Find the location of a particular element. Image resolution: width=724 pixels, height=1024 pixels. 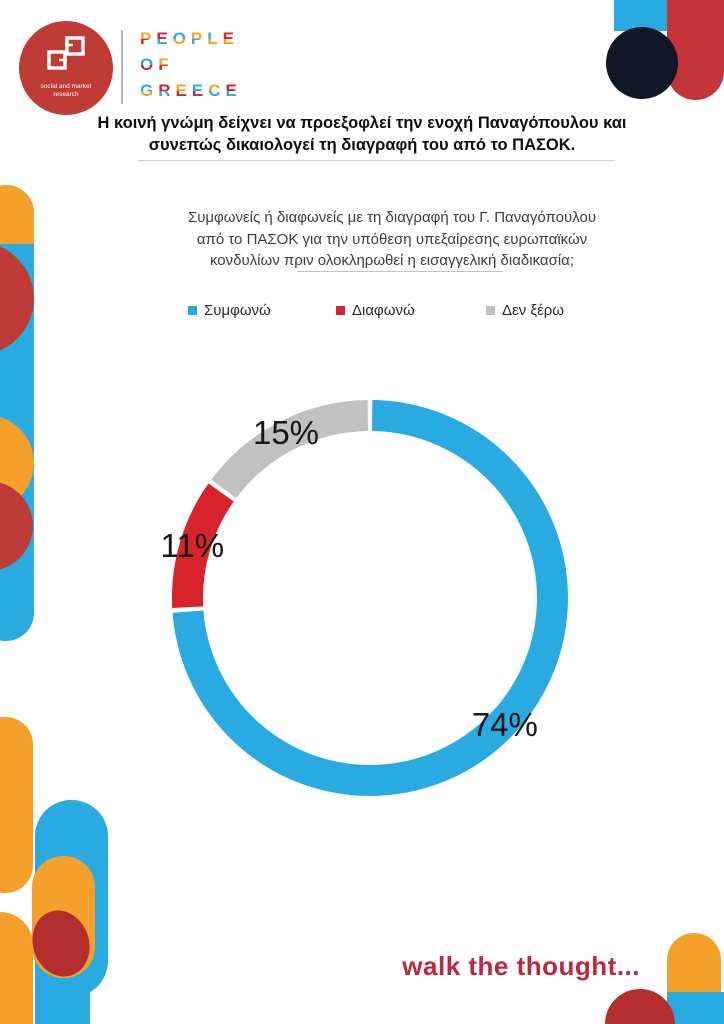

wordmark-line: OF is located at coordinates (191, 65).